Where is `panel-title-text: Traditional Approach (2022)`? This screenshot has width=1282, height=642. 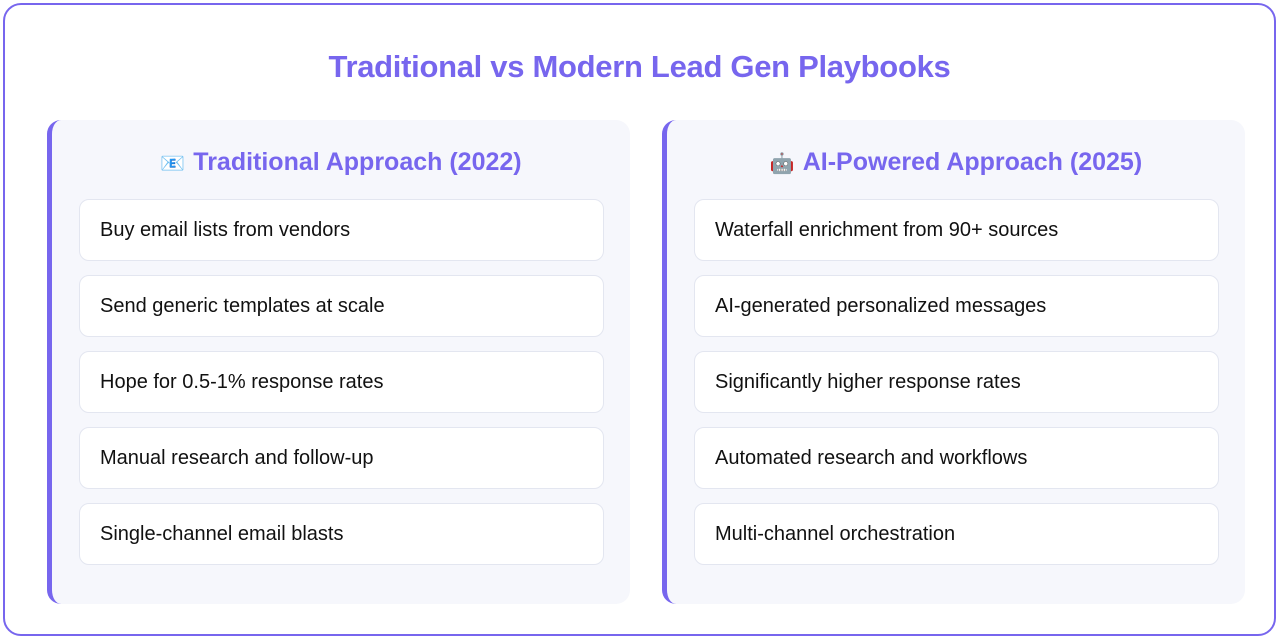 panel-title-text: Traditional Approach (2022) is located at coordinates (357, 162).